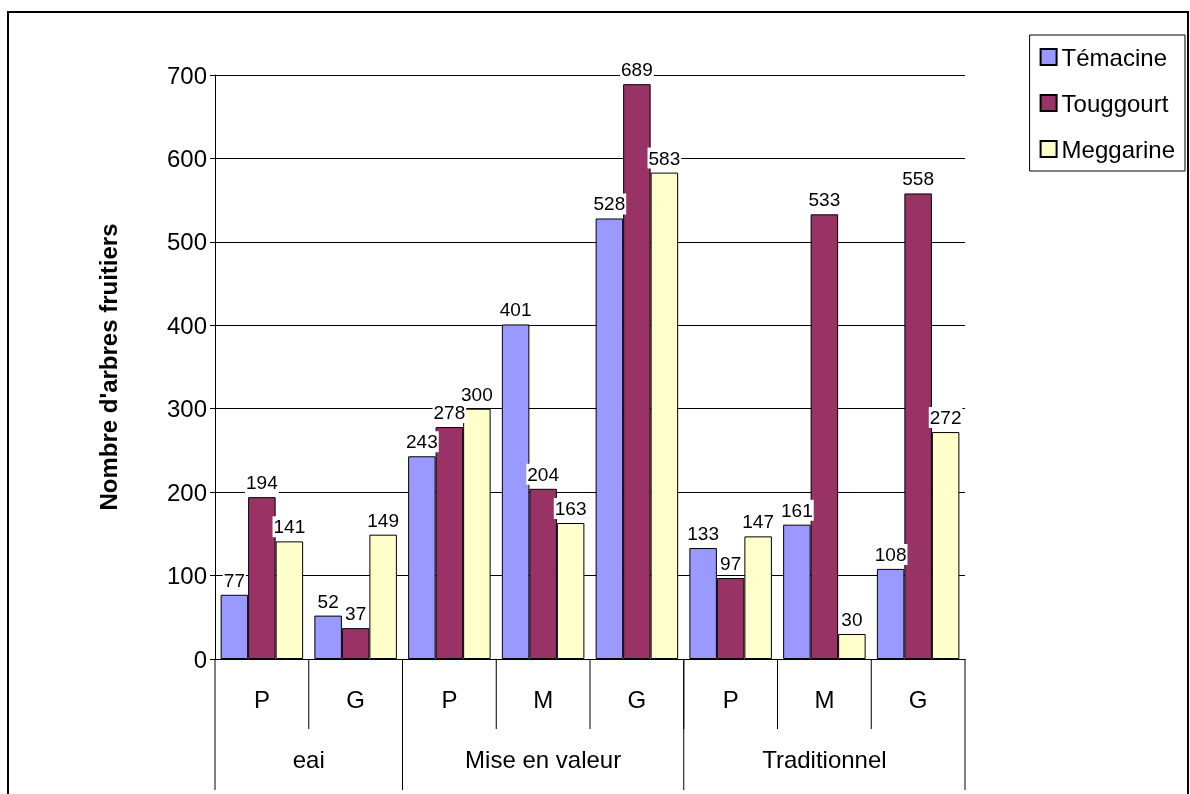 The height and width of the screenshot is (794, 1190). What do you see at coordinates (186, 75) in the screenshot?
I see `y-tick-label: 700` at bounding box center [186, 75].